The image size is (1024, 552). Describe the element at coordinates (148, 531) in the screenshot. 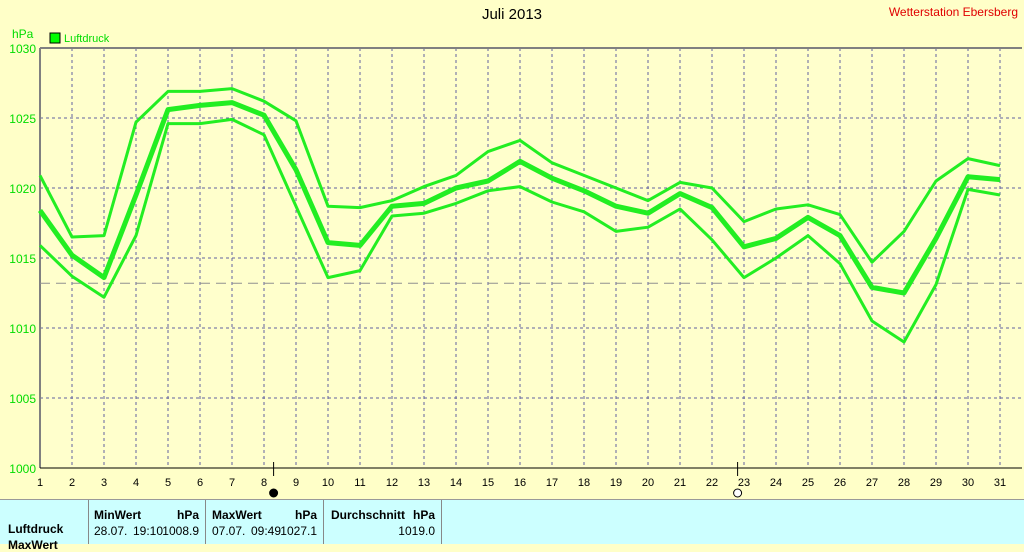

I see `min-time: 19:10` at that location.